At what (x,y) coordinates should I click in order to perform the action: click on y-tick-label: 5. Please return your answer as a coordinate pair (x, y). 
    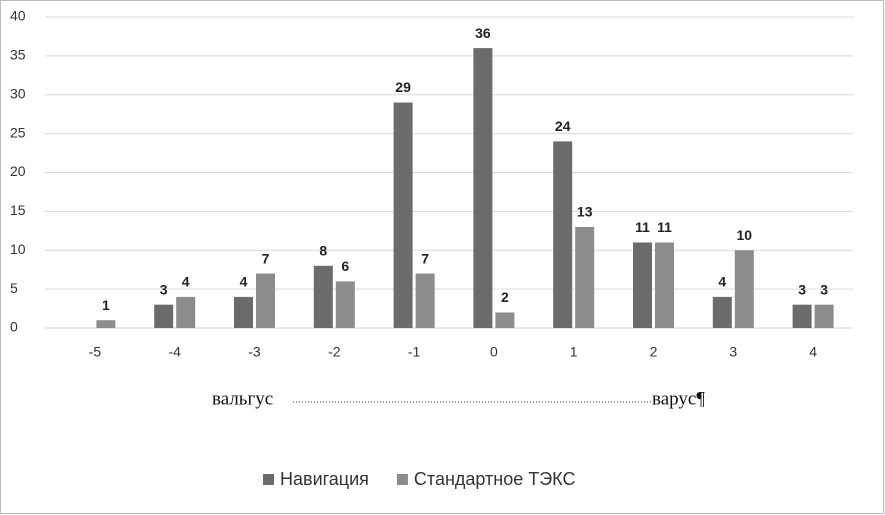
    Looking at the image, I should click on (14, 288).